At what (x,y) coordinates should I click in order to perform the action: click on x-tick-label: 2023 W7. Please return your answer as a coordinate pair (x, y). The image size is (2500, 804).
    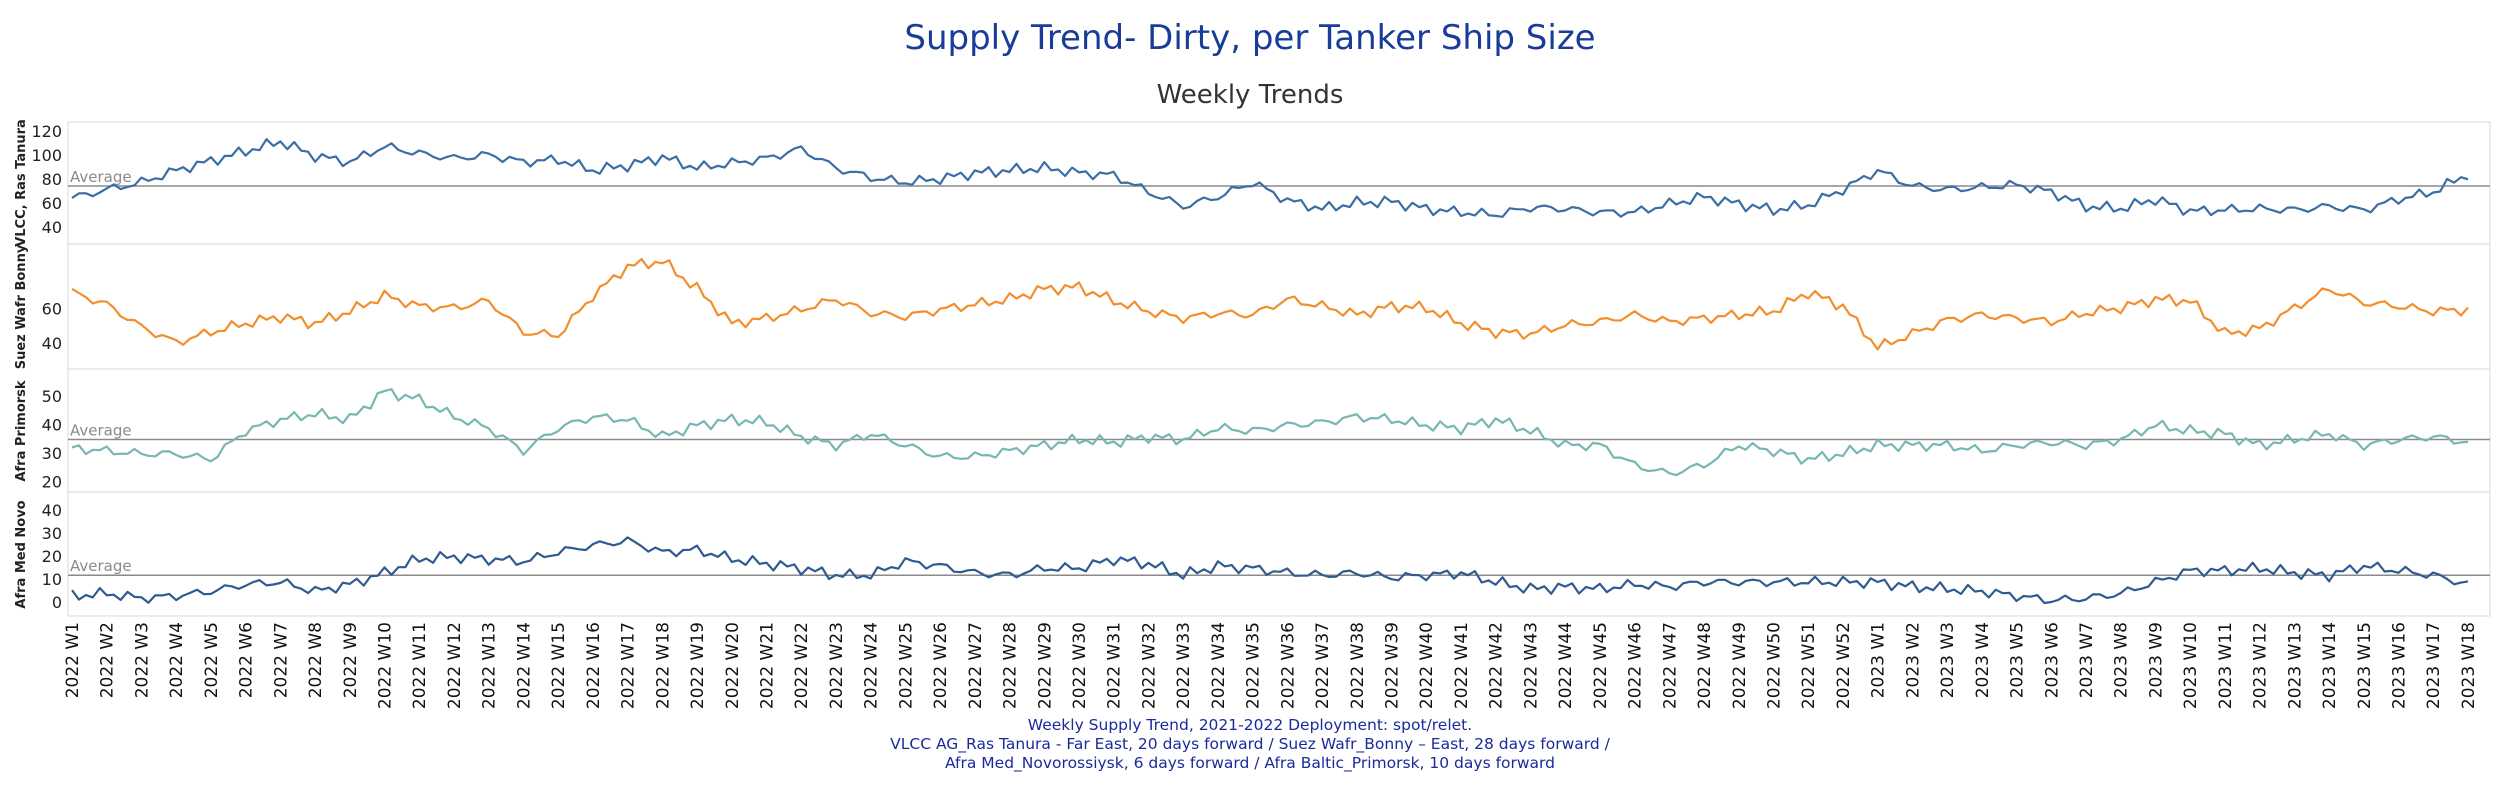
    Looking at the image, I should click on (2087, 660).